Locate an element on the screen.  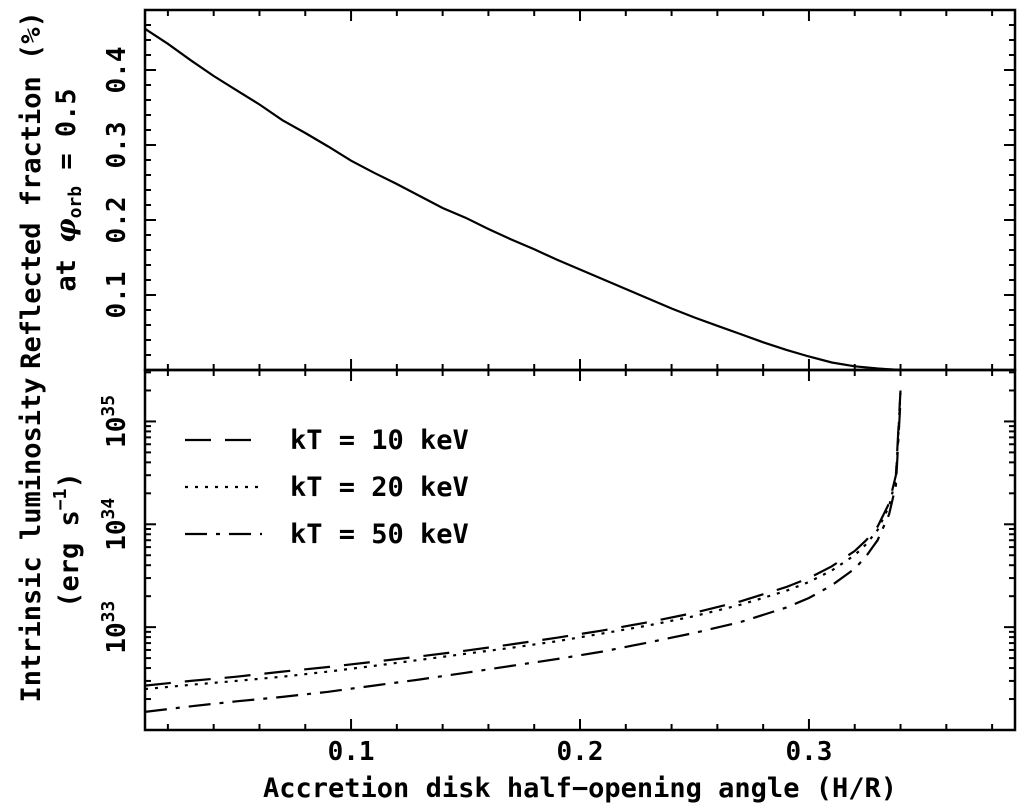
top-y-axis-title: Reflected fraction (%) is located at coordinates (31, 190).